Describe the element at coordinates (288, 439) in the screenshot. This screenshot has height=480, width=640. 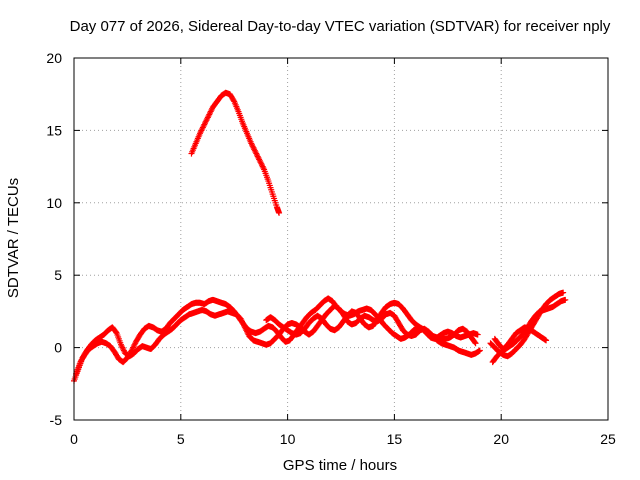
I see `x-tick-label: 10` at that location.